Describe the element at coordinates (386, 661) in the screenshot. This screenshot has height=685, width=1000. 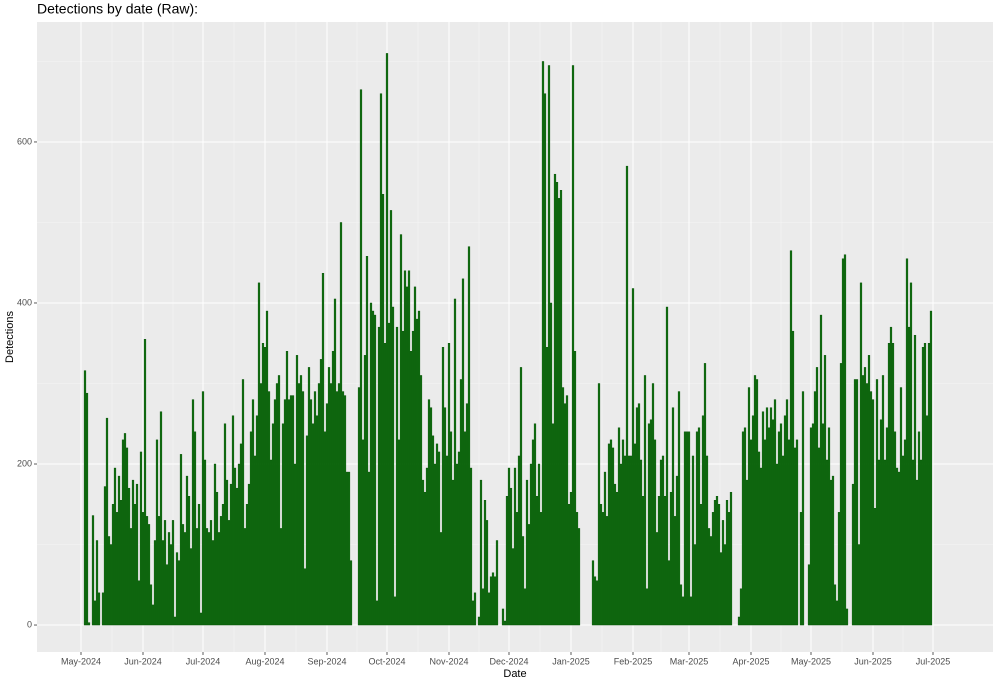
I see `x-tick-label: Oct-2024` at that location.